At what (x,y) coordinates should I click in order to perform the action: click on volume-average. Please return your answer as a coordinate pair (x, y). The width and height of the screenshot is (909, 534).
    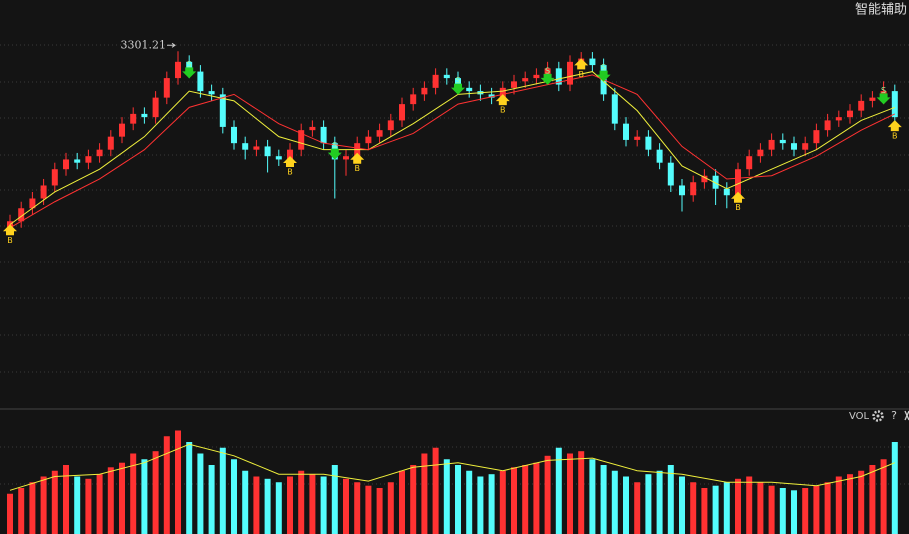
    Looking at the image, I should click on (452, 467).